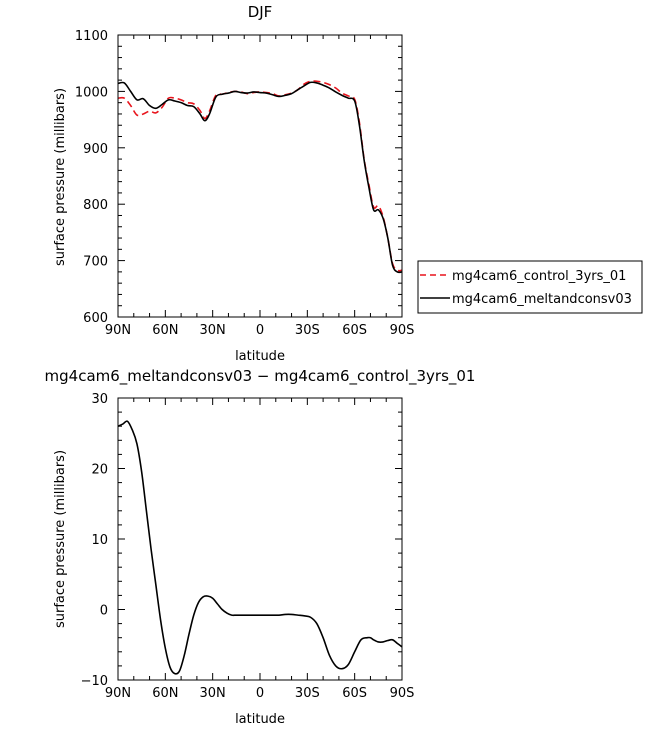 The height and width of the screenshot is (730, 649). Describe the element at coordinates (307, 330) in the screenshot. I see `top-x-tick-label: 30S` at that location.